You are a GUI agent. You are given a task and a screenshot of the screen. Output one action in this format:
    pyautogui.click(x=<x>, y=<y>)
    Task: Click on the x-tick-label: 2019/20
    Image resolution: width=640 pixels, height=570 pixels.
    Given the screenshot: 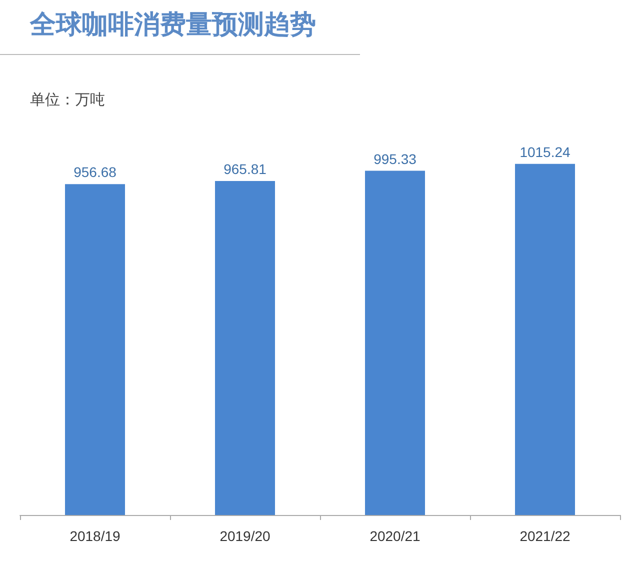 What is the action you would take?
    pyautogui.click(x=245, y=536)
    